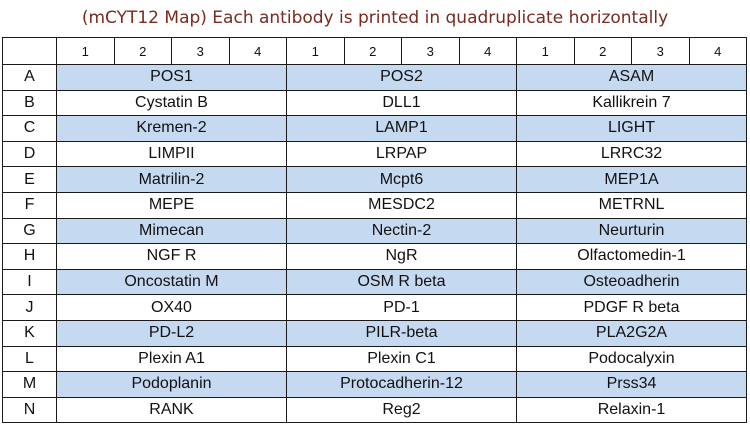  I want to click on antibody-cell: LIMPII, so click(171, 154).